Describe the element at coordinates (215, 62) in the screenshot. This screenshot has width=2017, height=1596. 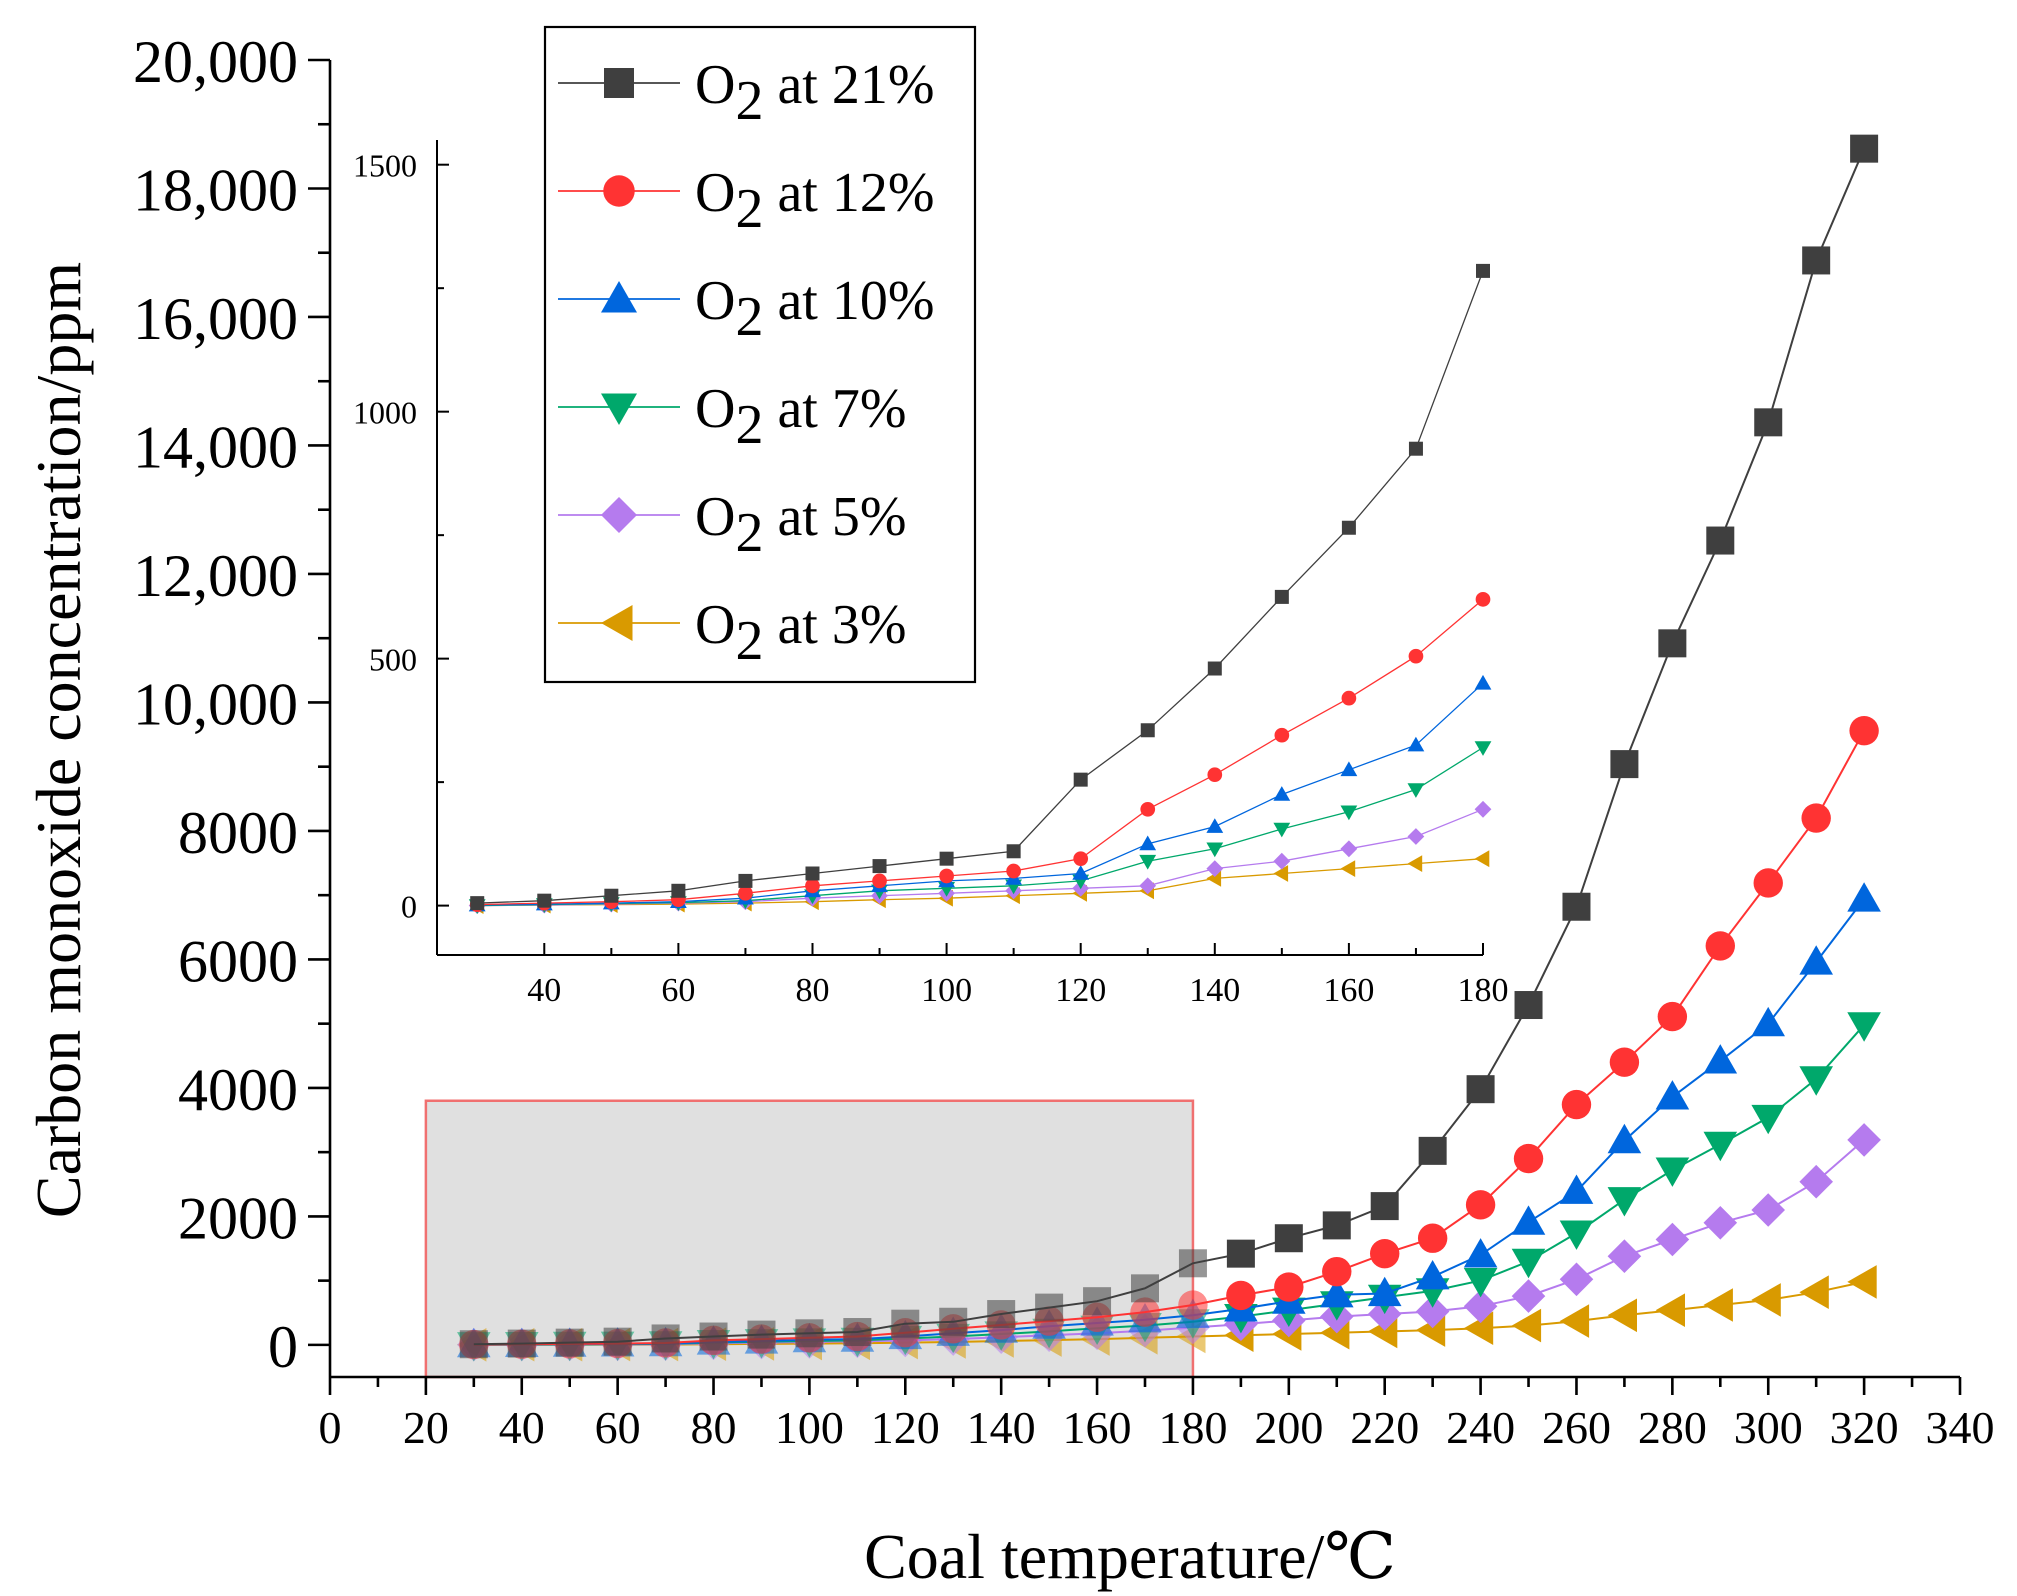
I see `y-tick-label: 20,000` at that location.